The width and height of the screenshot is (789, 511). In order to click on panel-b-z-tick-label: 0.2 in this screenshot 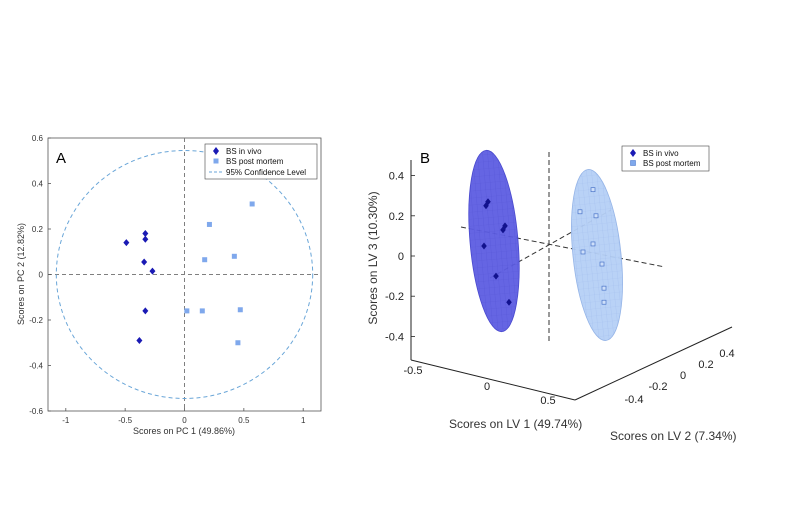, I will do `click(705, 365)`.